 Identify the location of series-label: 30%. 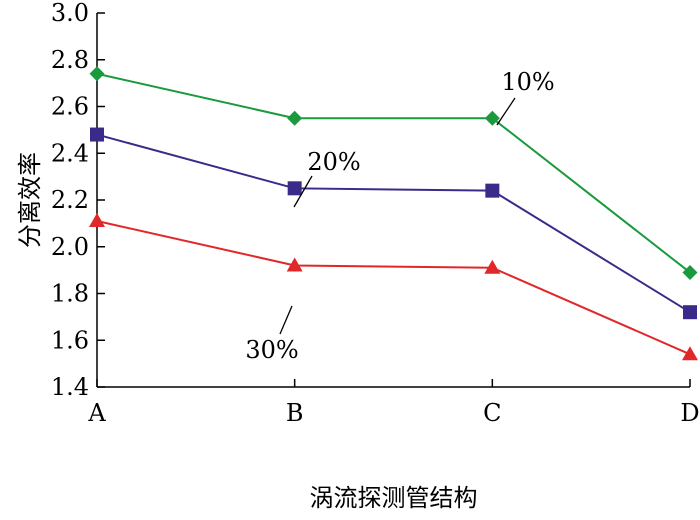
(271, 350).